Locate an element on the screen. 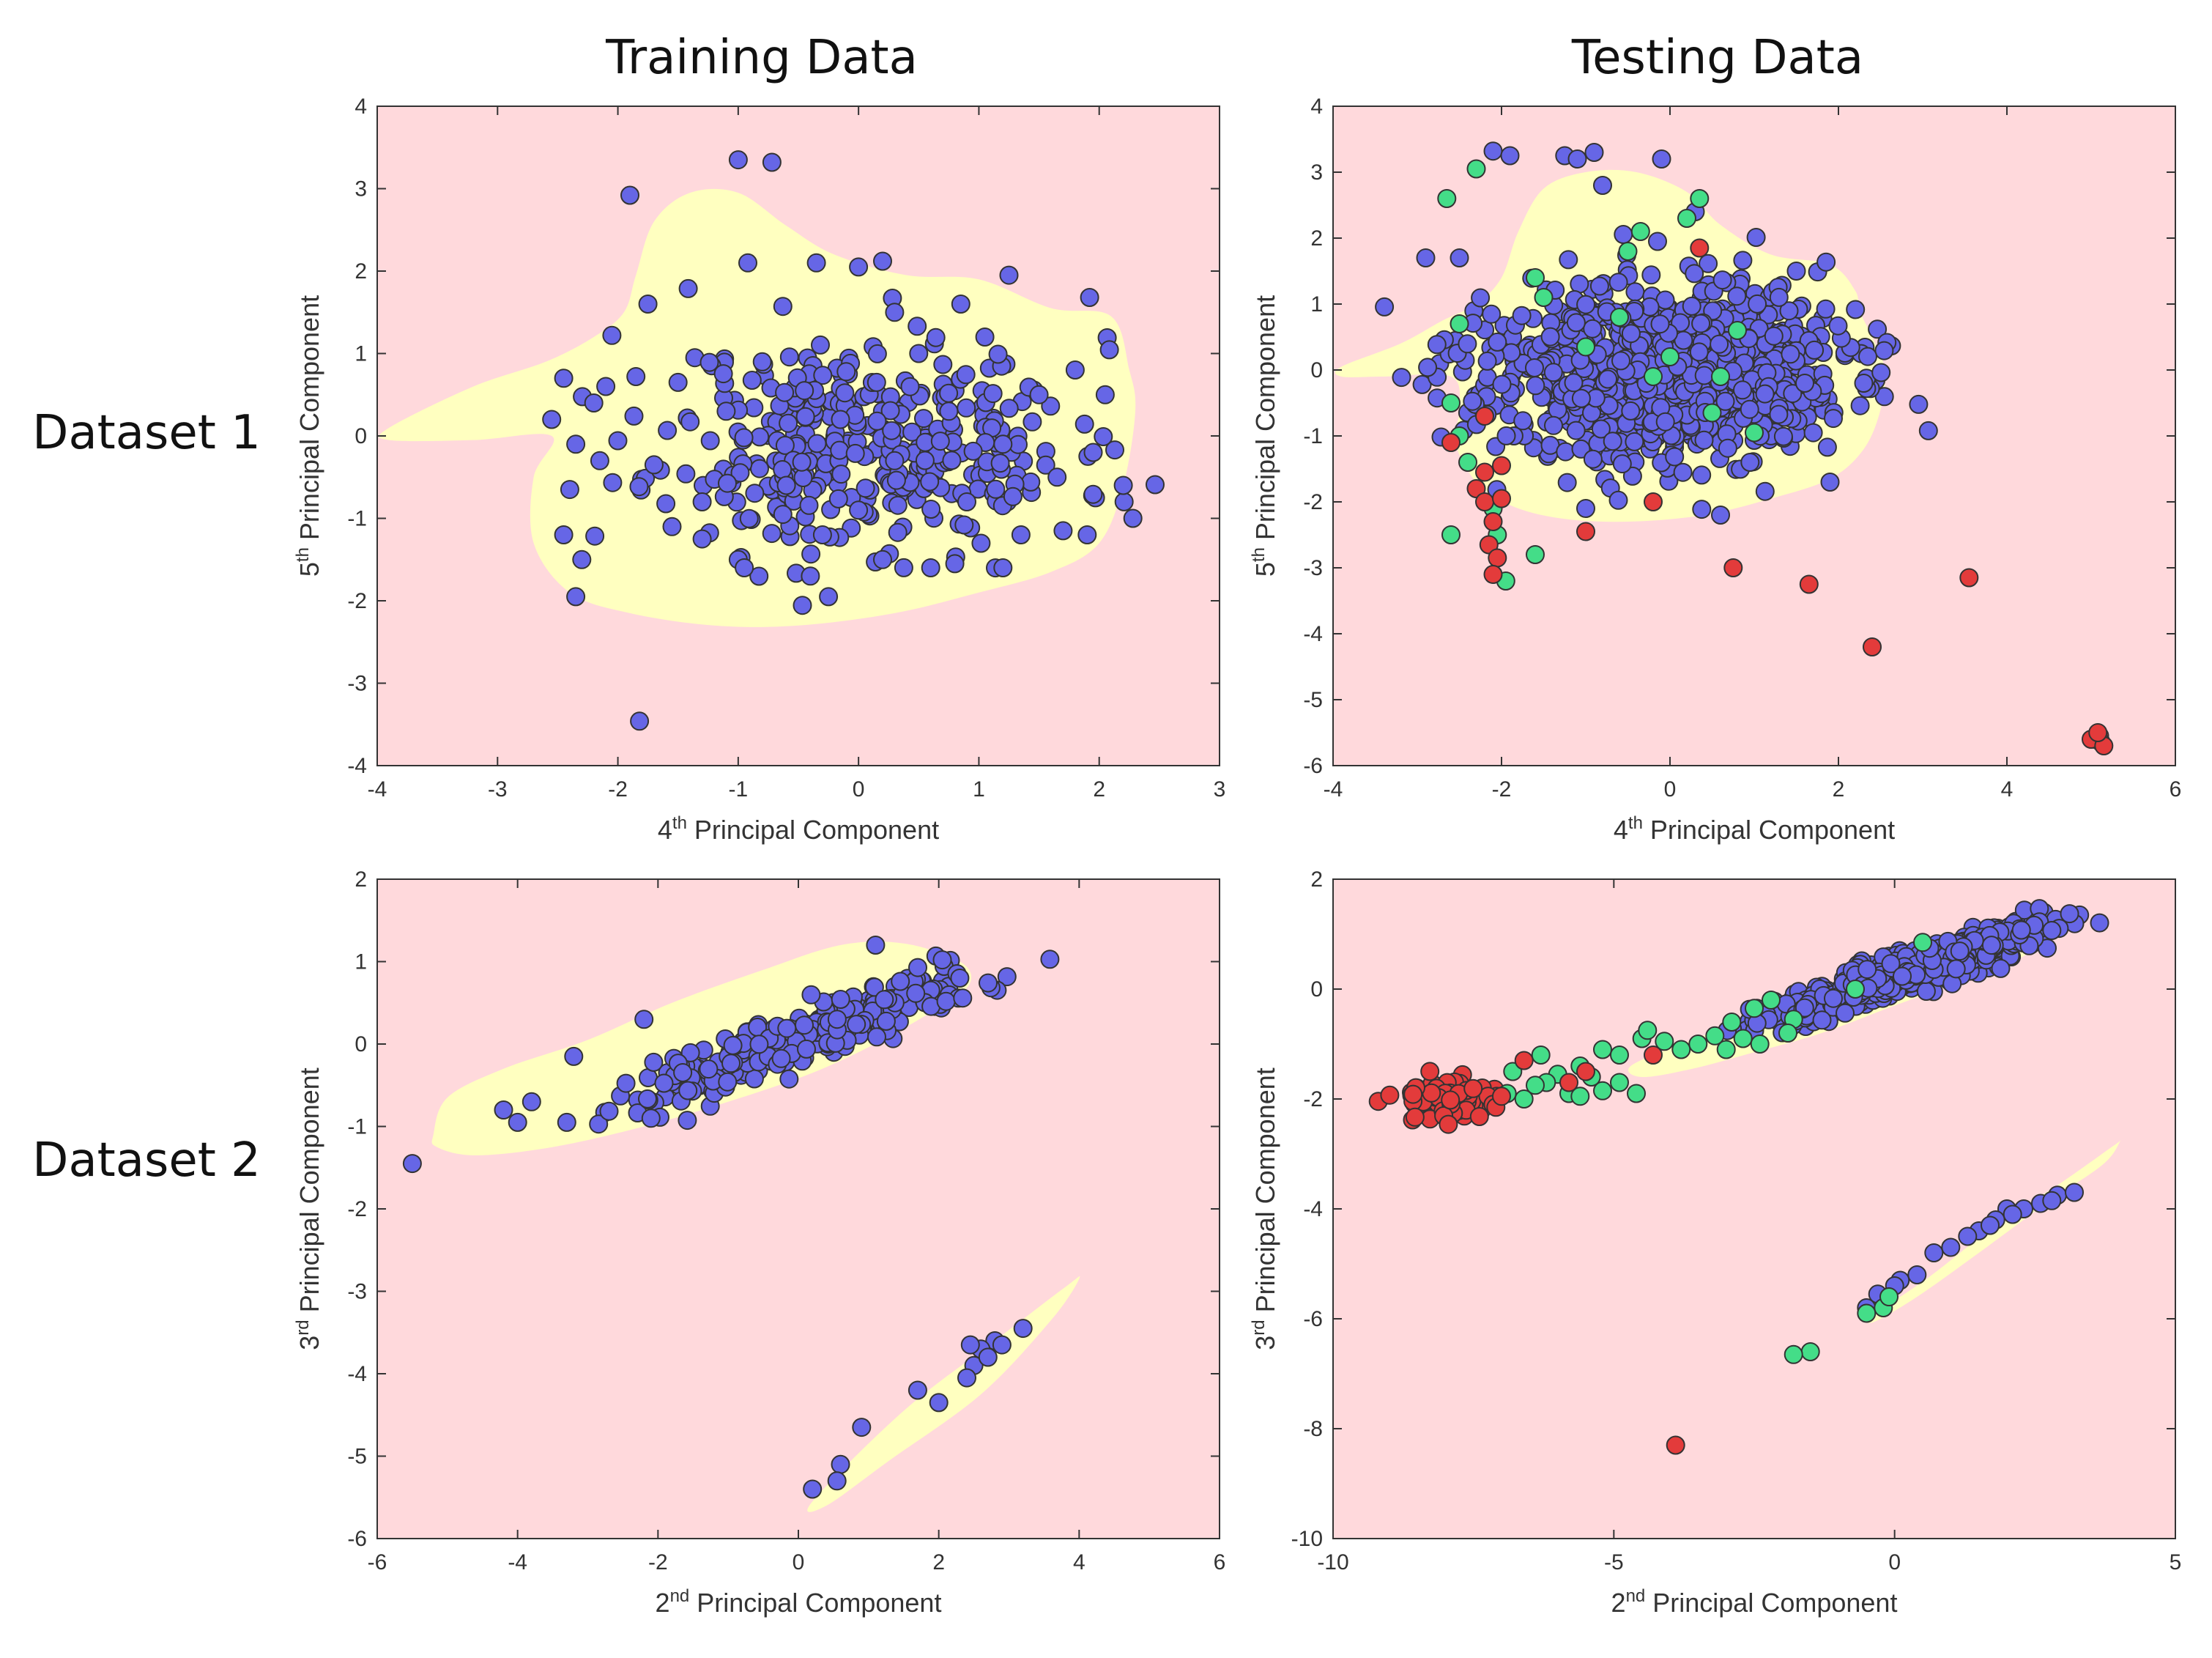 The height and width of the screenshot is (1658, 2212). y-tick-label: -1 is located at coordinates (357, 1127).